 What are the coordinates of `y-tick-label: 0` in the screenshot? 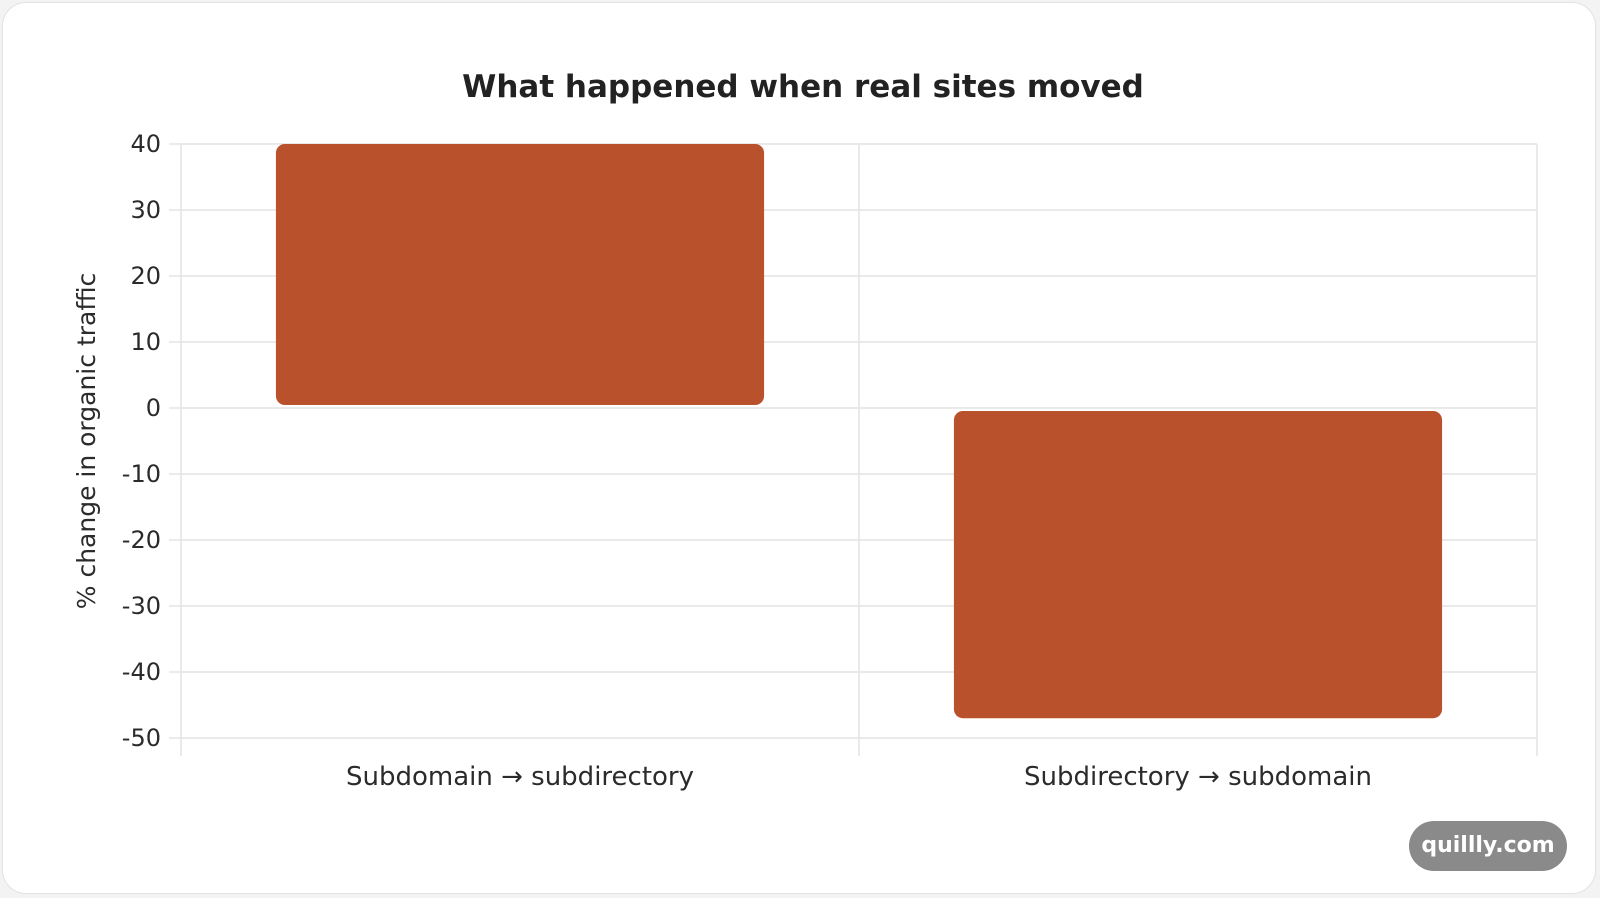 It's located at (153, 408).